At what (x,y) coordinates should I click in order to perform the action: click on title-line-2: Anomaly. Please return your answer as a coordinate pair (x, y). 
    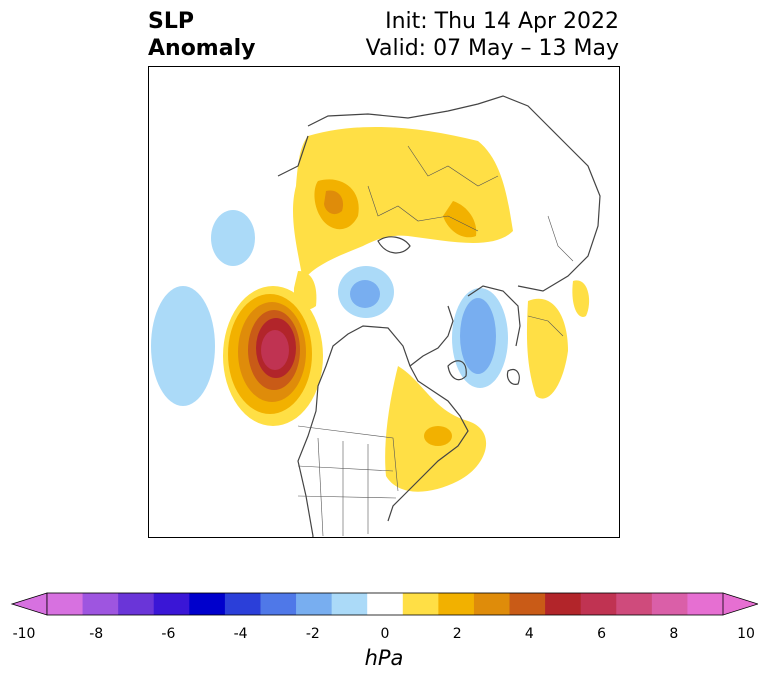
    Looking at the image, I should click on (202, 48).